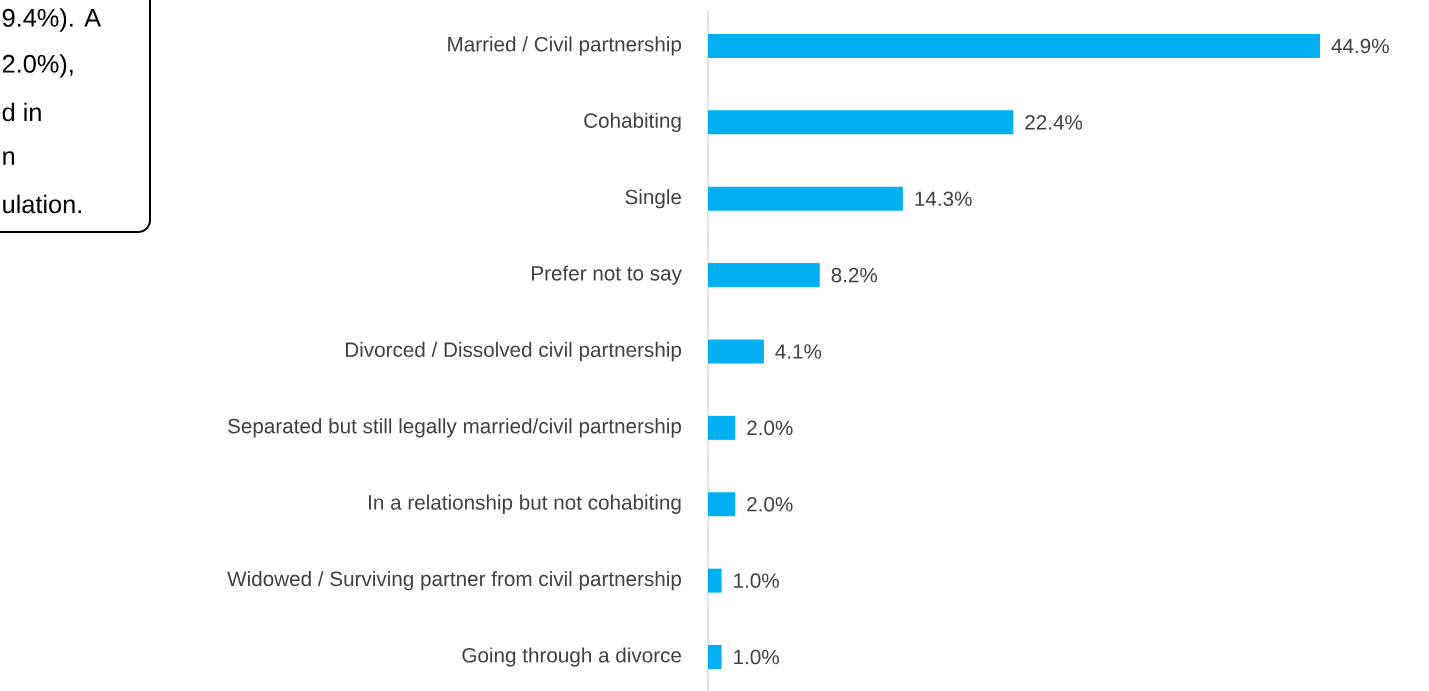  Describe the element at coordinates (1360, 46) in the screenshot. I see `data-label: 44.9%` at that location.